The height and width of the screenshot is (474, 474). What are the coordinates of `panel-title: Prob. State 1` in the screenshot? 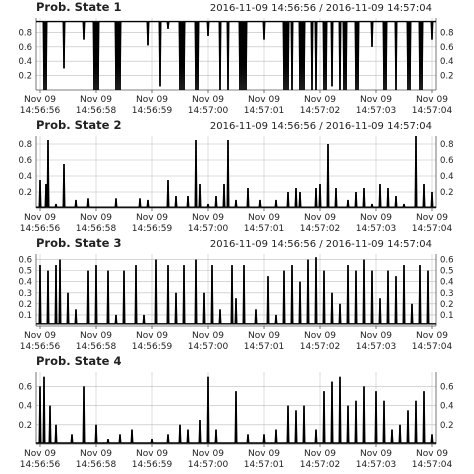 It's located at (78, 7).